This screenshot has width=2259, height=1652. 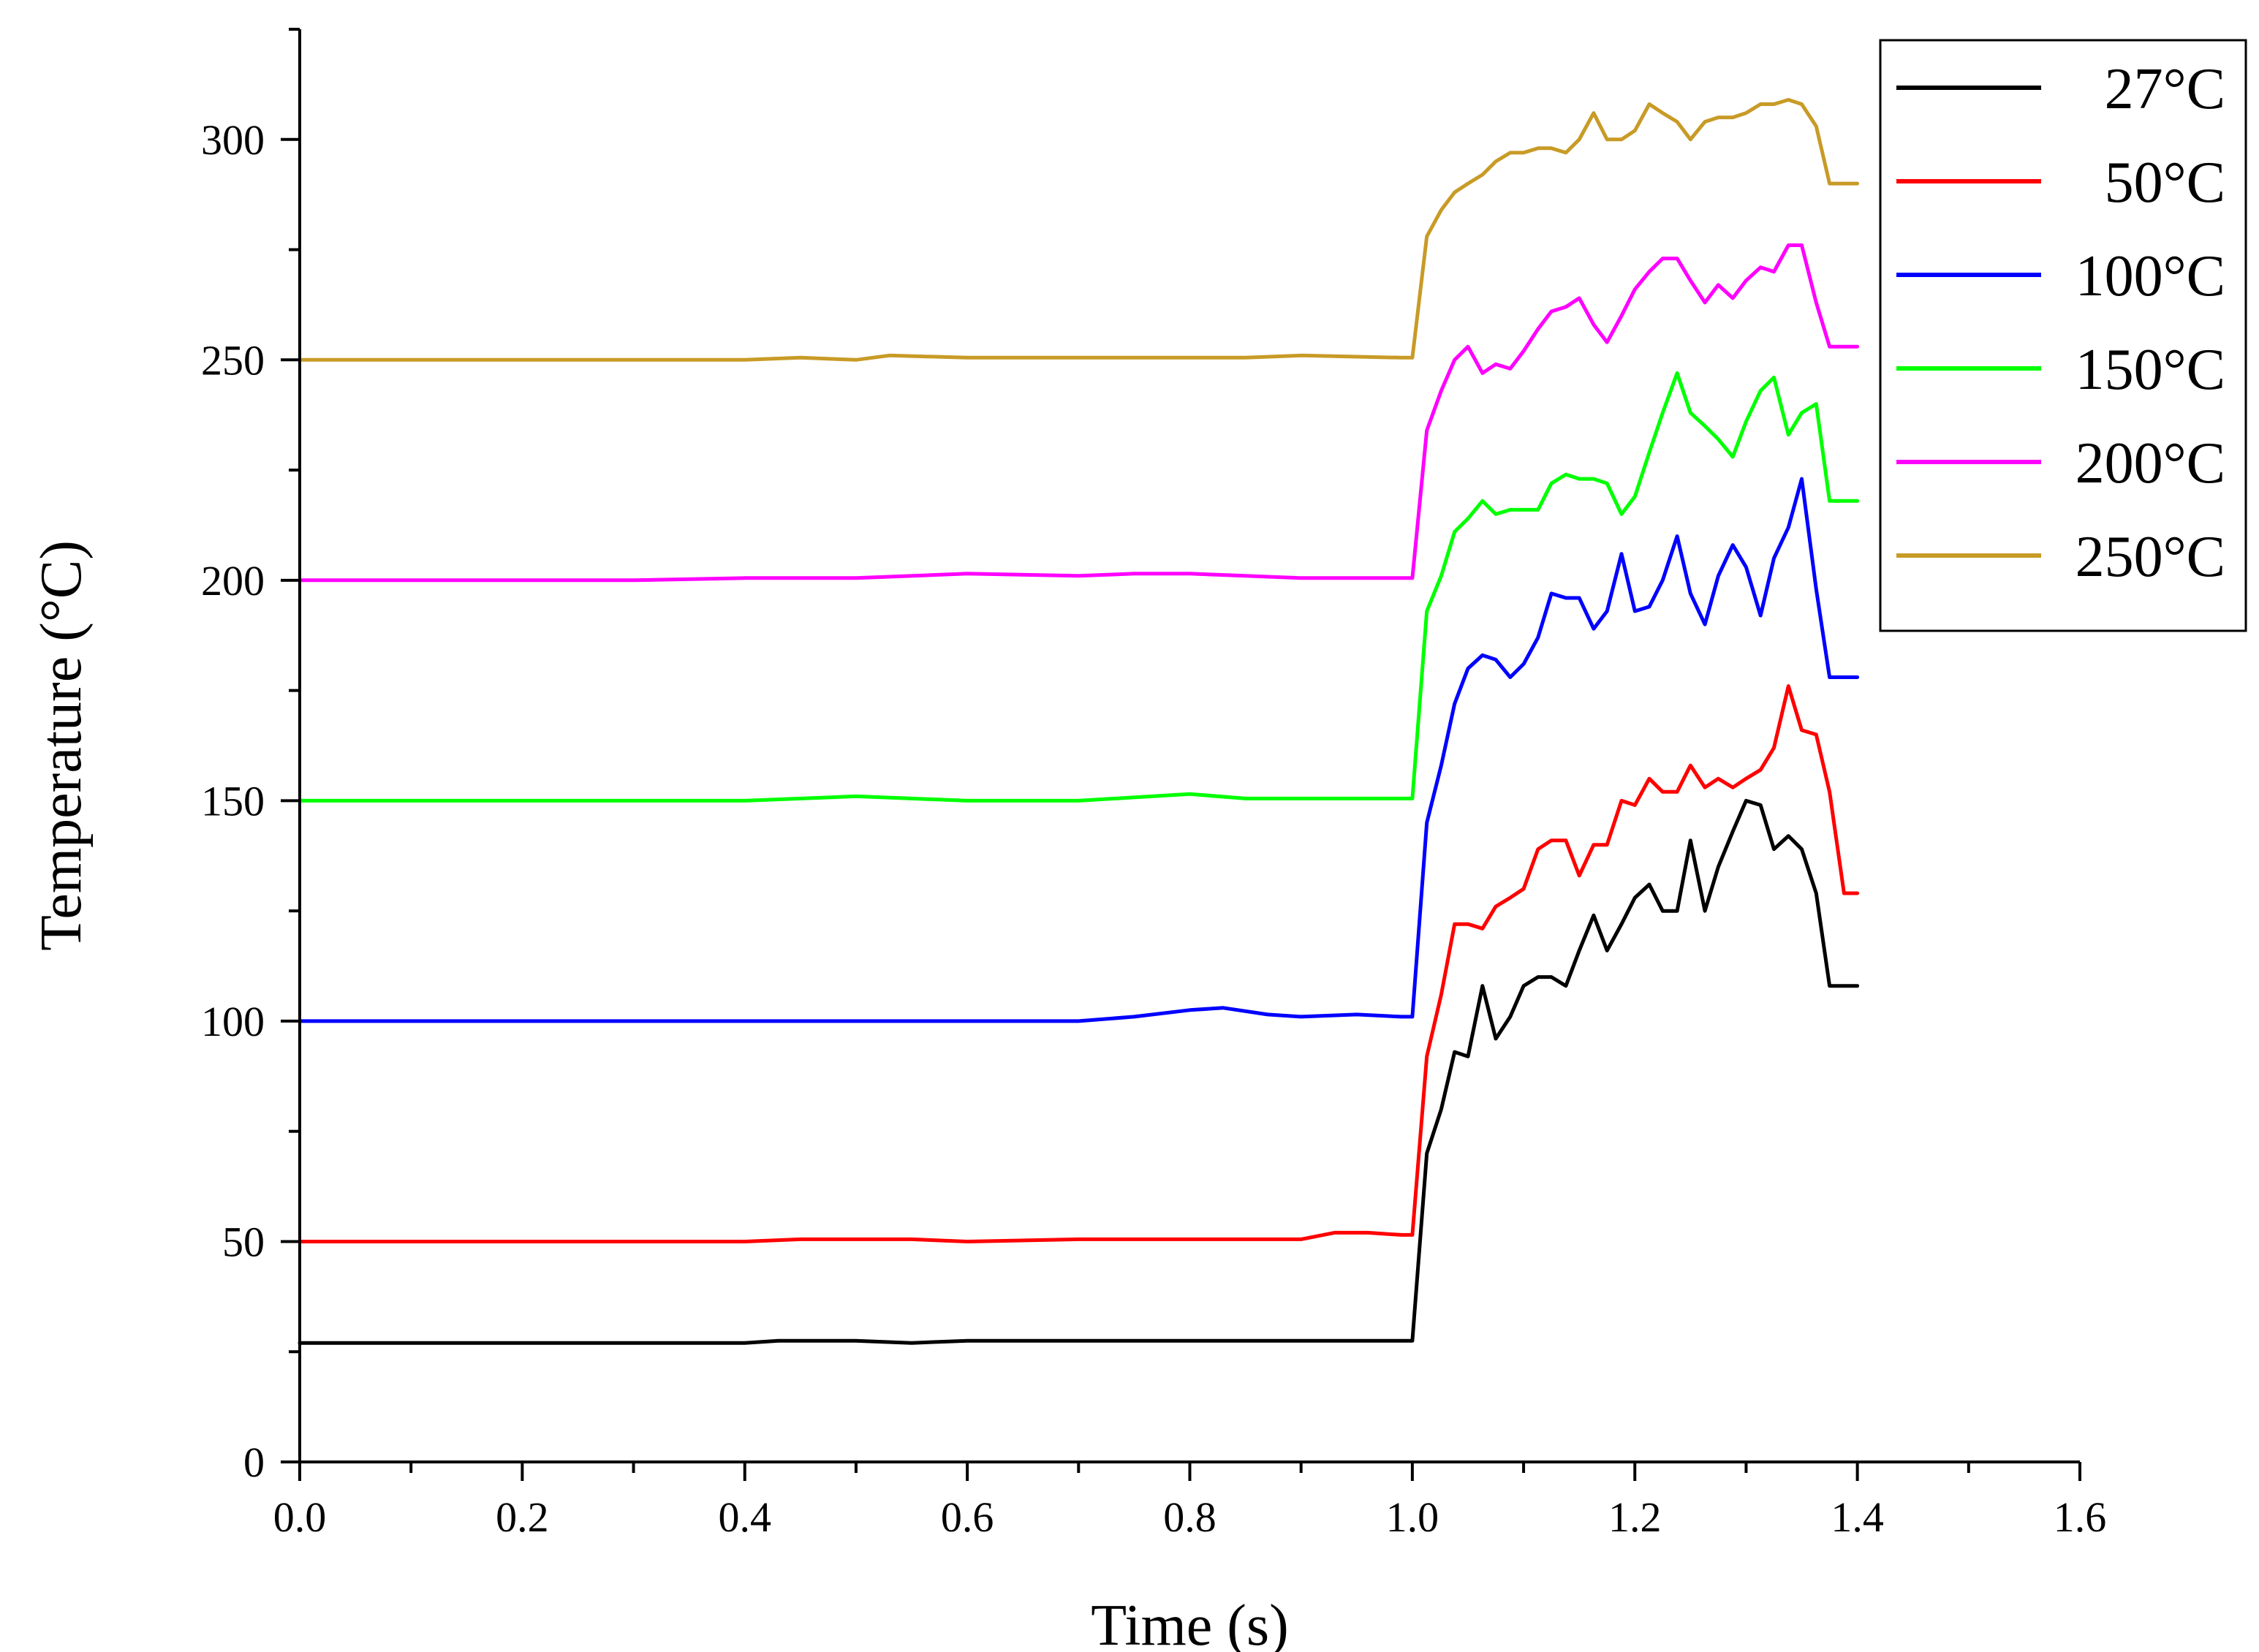 What do you see at coordinates (233, 360) in the screenshot?
I see `y-tick-label: 250` at bounding box center [233, 360].